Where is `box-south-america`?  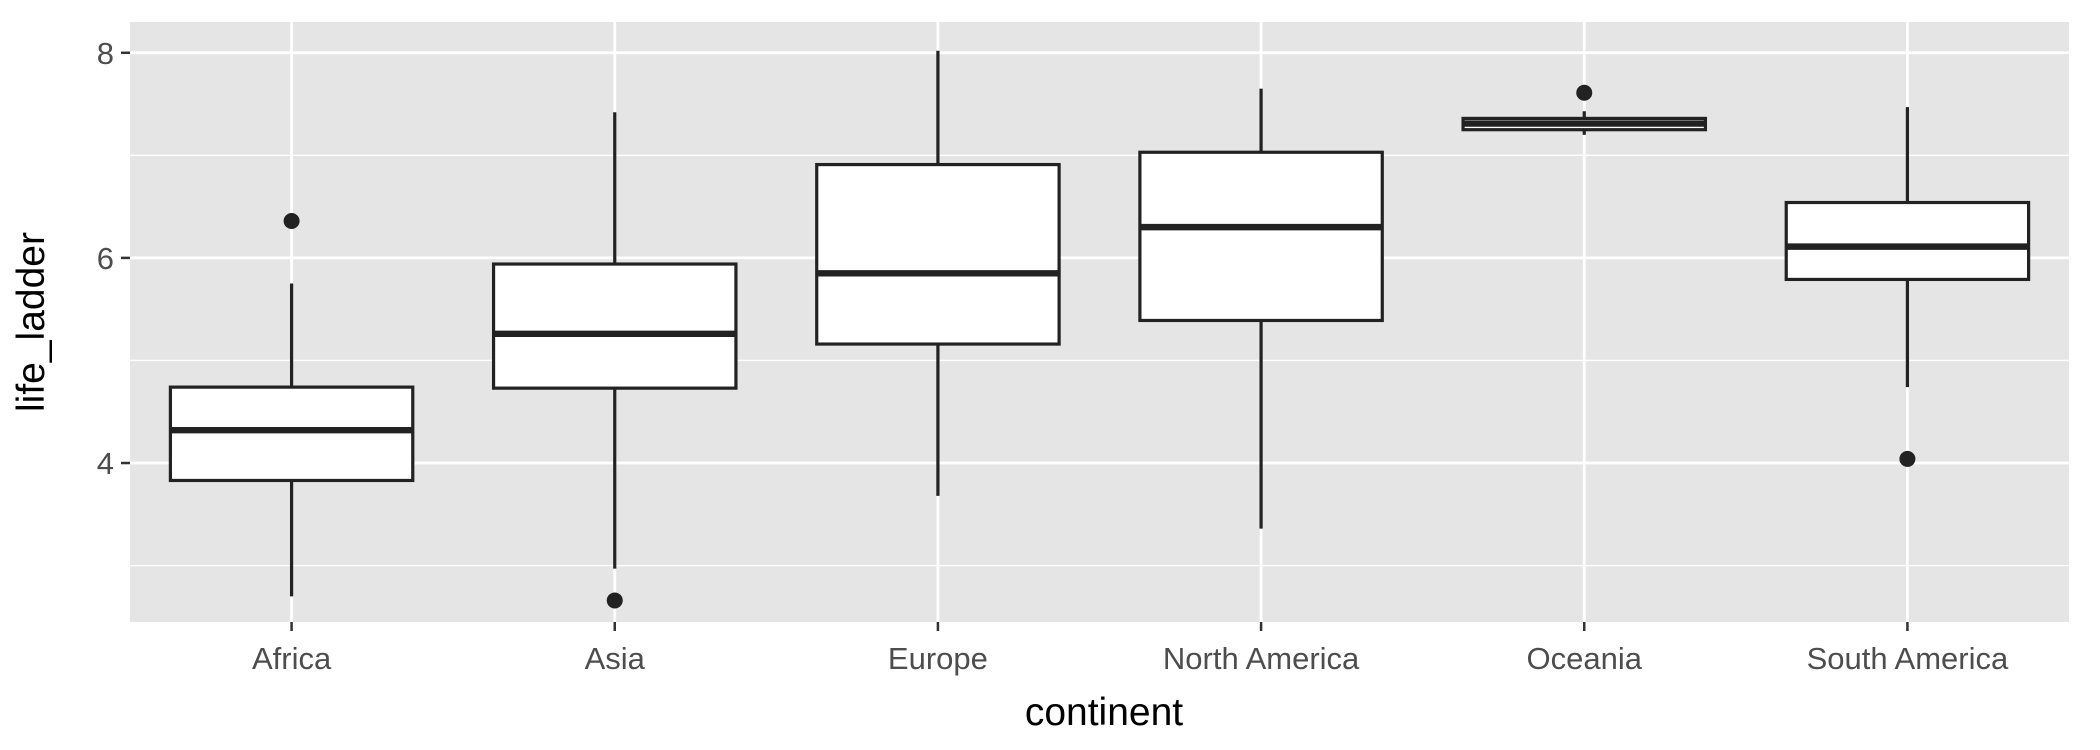 box-south-america is located at coordinates (1907, 287).